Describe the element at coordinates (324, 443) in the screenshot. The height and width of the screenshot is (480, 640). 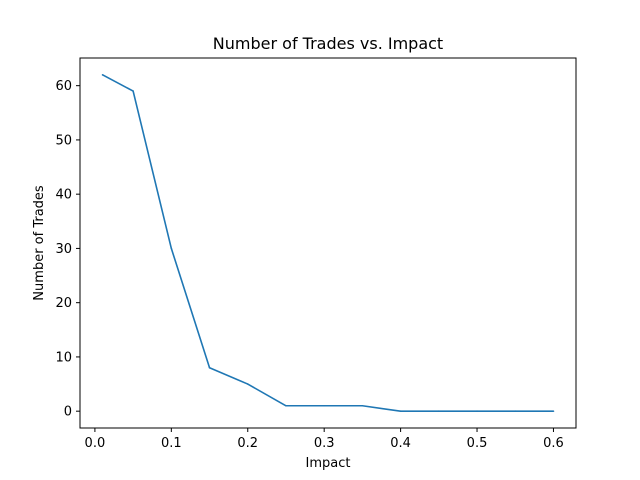
I see `x-tick-label: 0.3` at that location.